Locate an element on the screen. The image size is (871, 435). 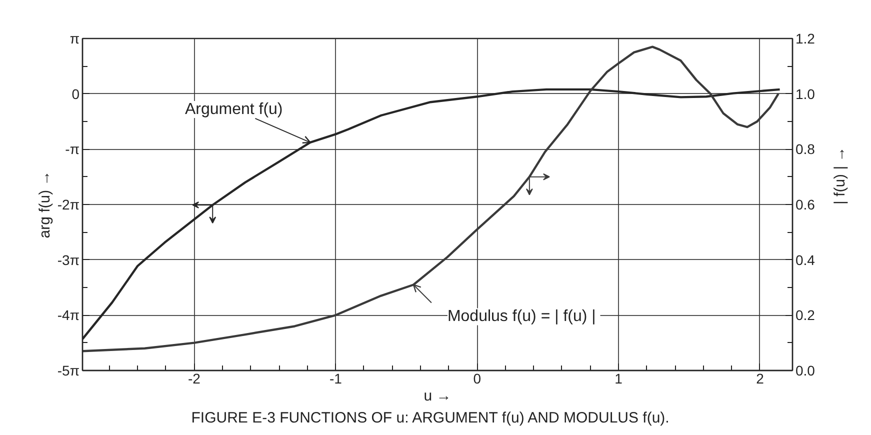
x-tick-label: 0 is located at coordinates (477, 378).